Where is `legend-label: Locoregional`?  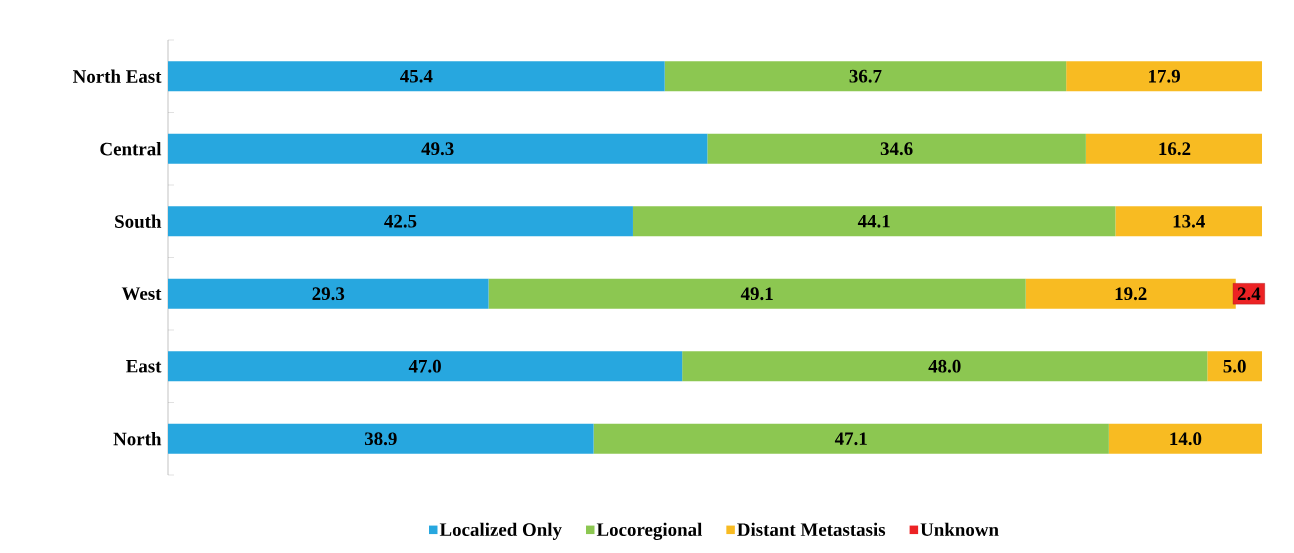 legend-label: Locoregional is located at coordinates (649, 531).